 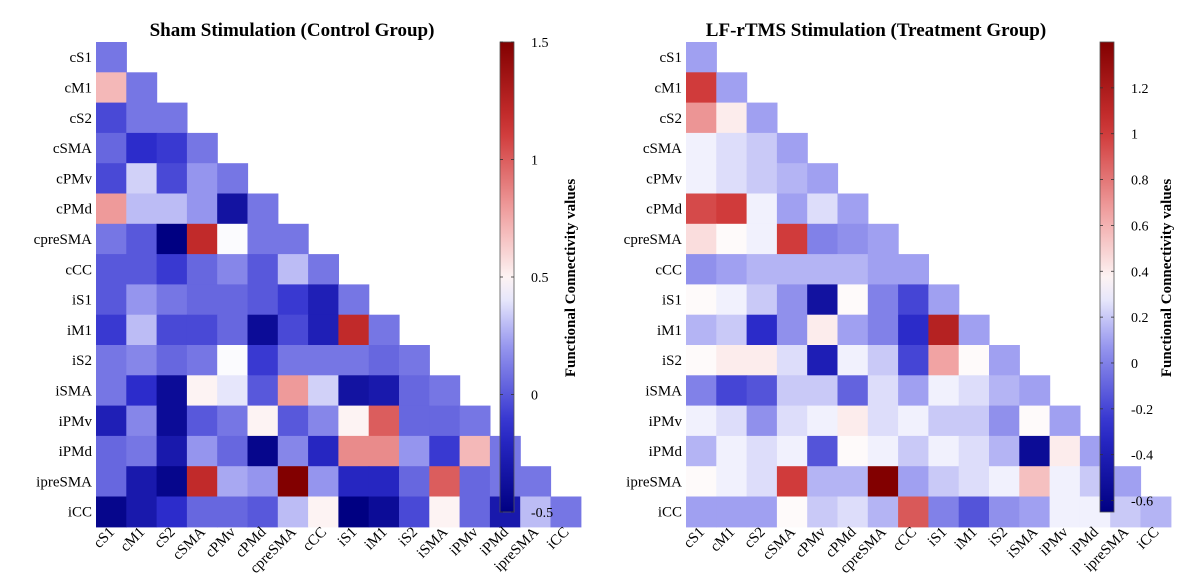 What do you see at coordinates (1142, 502) in the screenshot?
I see `colorbar-tick-label: -0.6` at bounding box center [1142, 502].